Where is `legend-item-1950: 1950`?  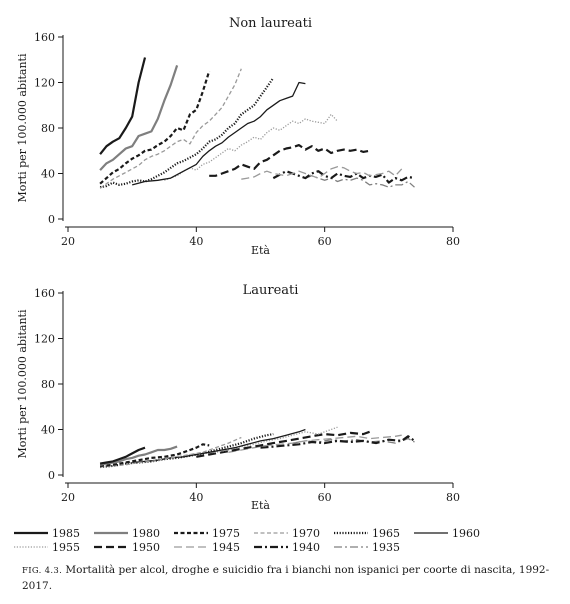 legend-item-1950: 1950 is located at coordinates (127, 547).